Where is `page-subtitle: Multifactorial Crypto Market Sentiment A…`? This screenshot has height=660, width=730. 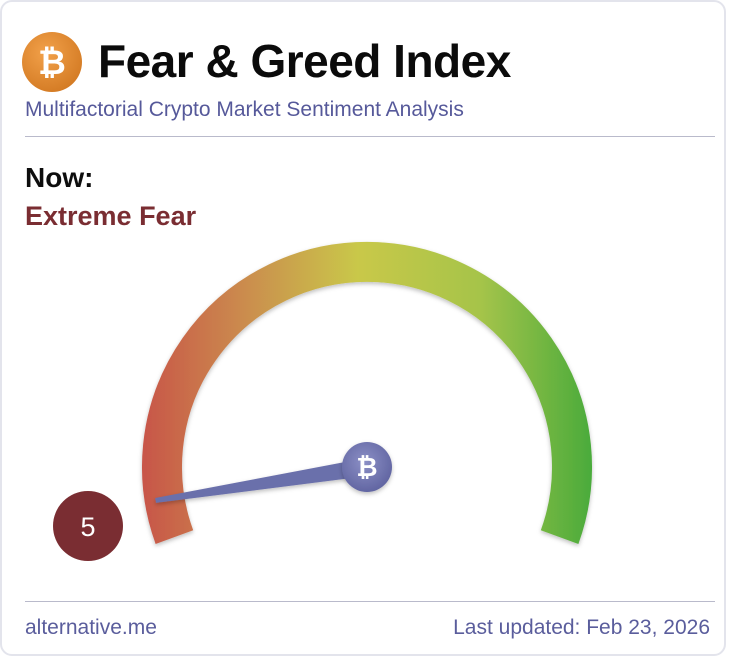
page-subtitle: Multifactorial Crypto Market Sentiment A… is located at coordinates (244, 109).